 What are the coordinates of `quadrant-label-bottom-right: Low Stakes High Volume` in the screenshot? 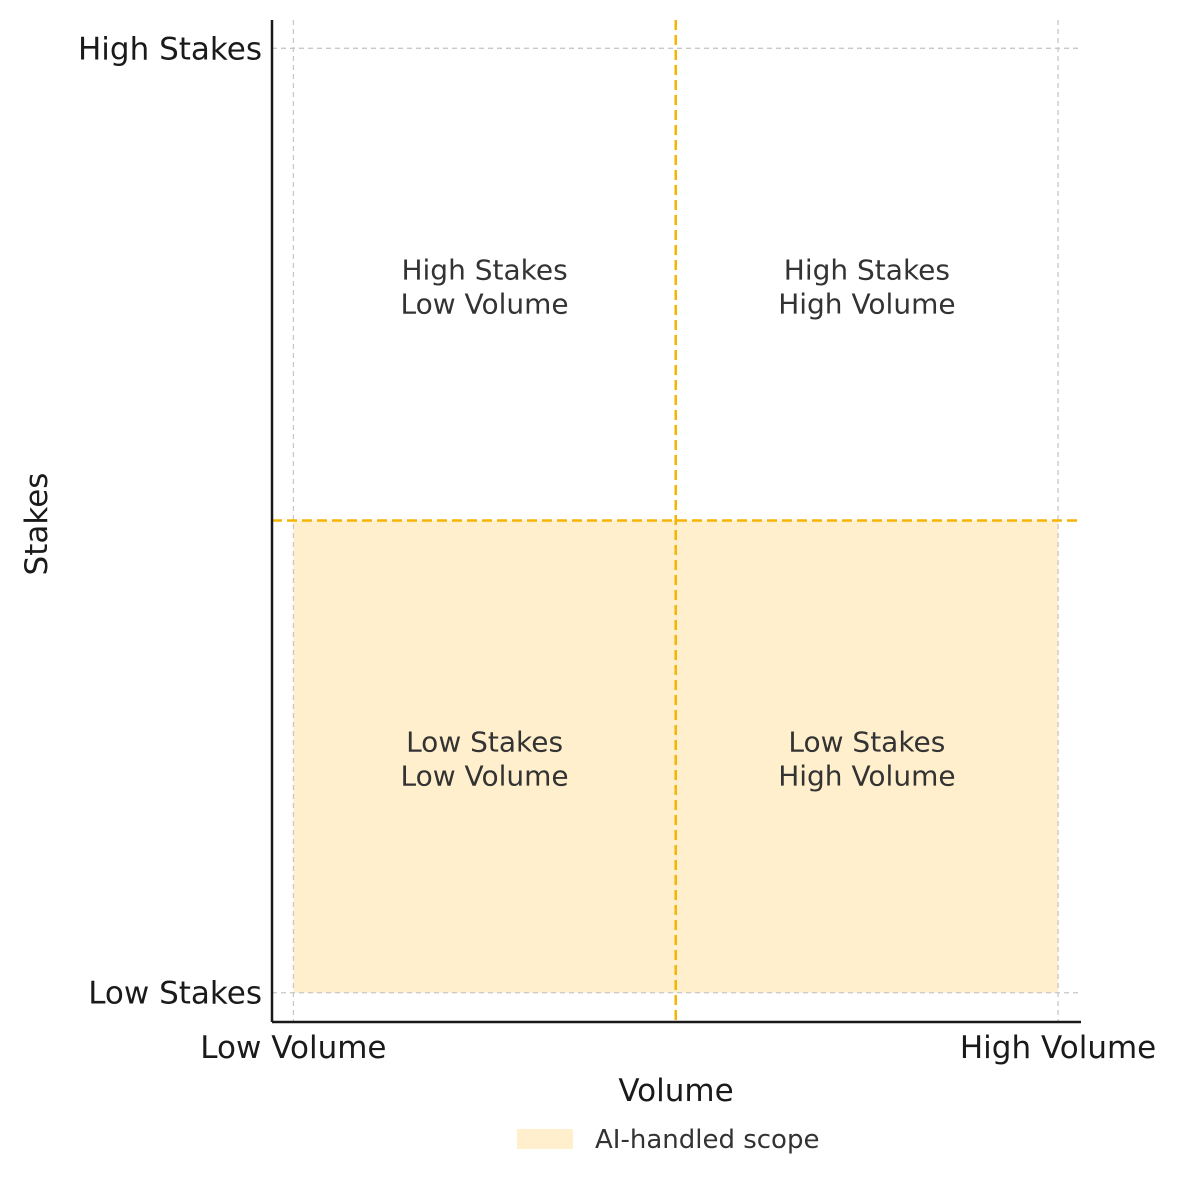 It's located at (866, 759).